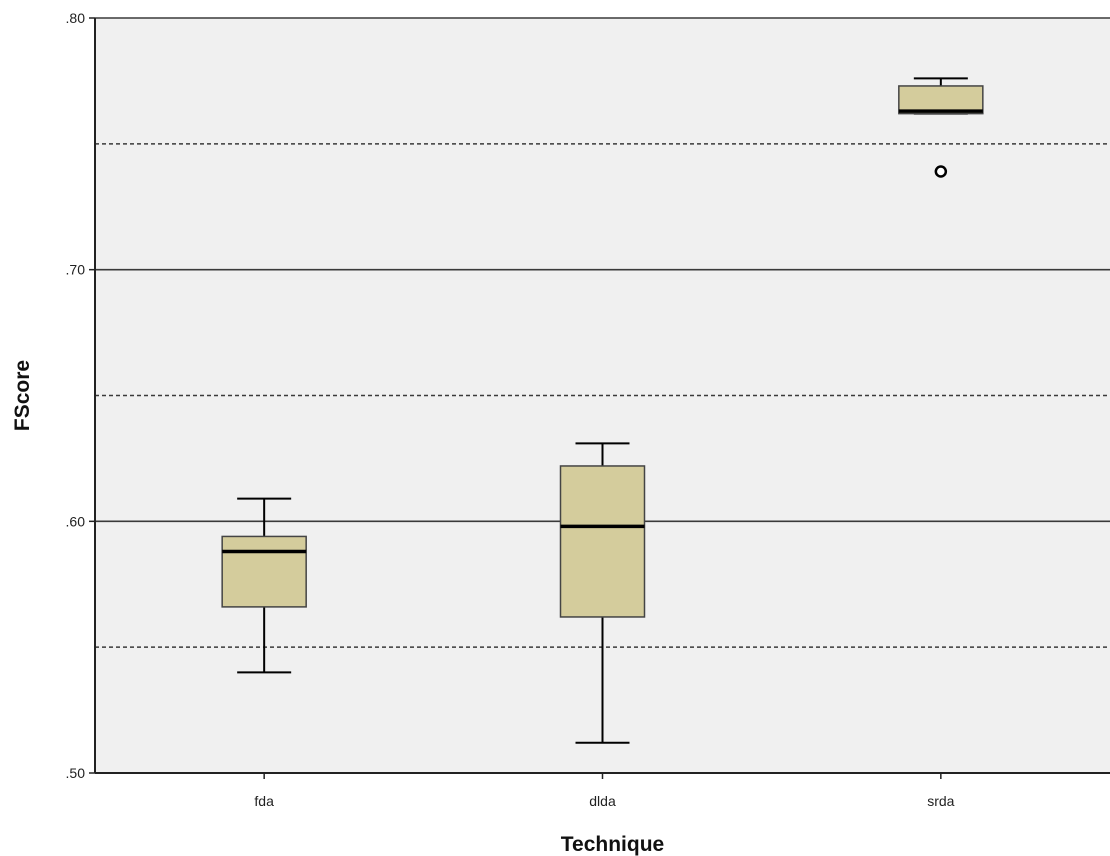 This screenshot has width=1110, height=856. Describe the element at coordinates (941, 171) in the screenshot. I see `outlier-point` at that location.